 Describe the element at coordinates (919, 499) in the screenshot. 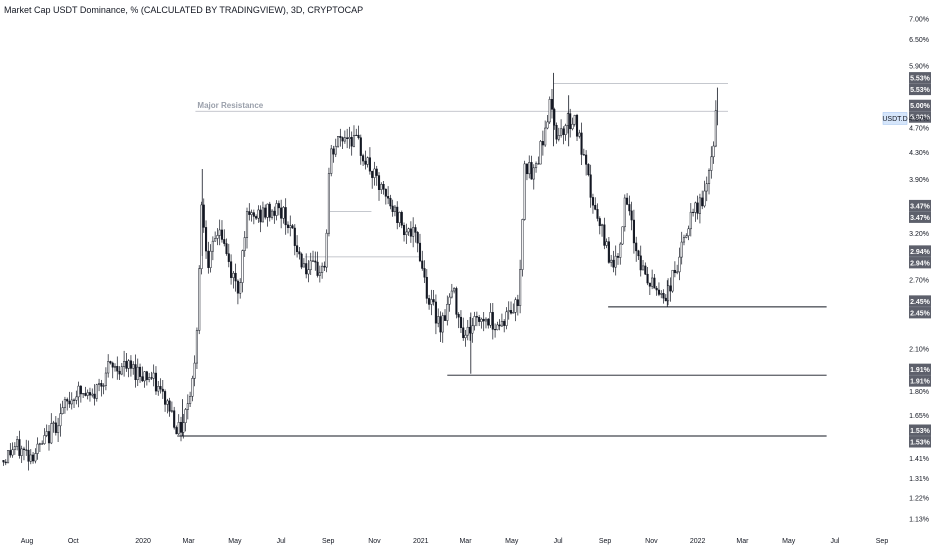

I see `y-tick-label: 1.22%` at that location.